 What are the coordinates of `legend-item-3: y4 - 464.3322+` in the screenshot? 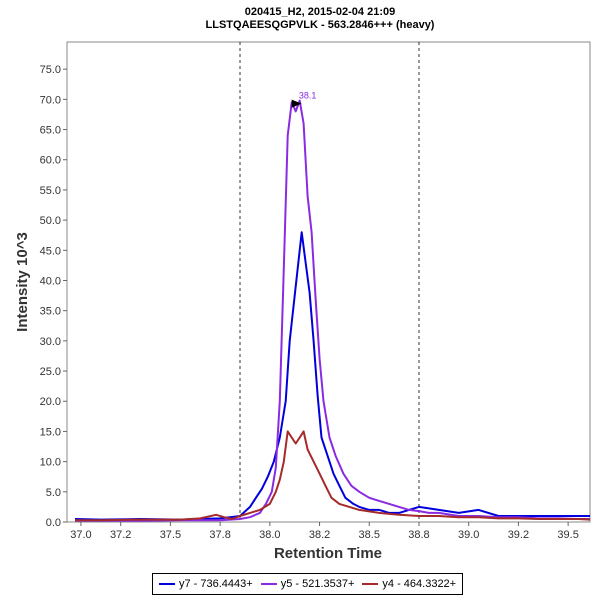 It's located at (409, 584).